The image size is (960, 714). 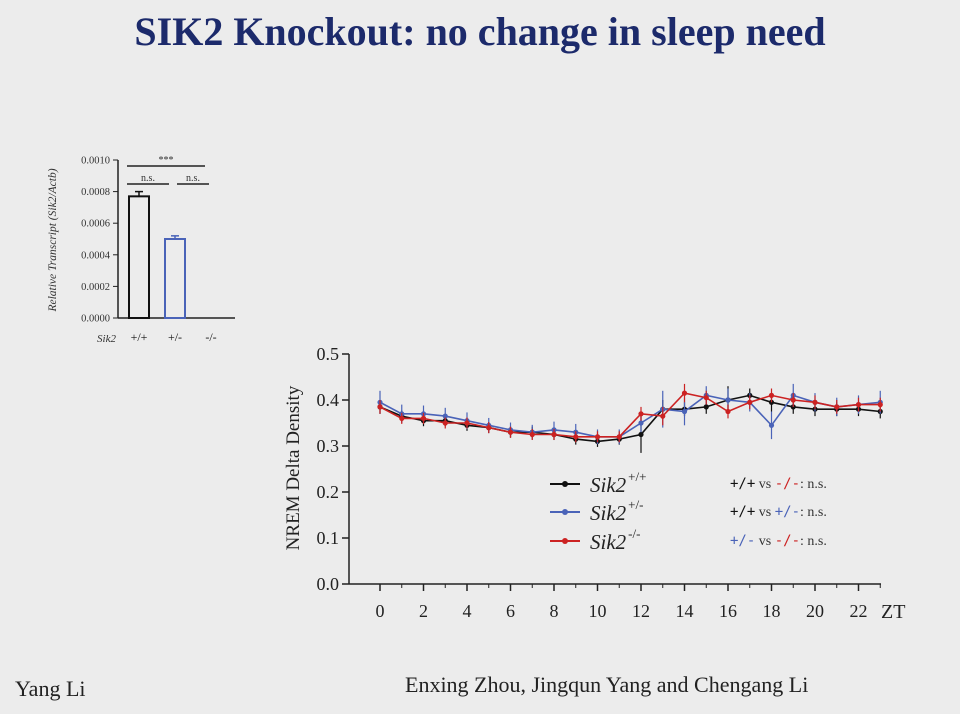 I want to click on significance-label: ***, so click(x=166, y=160).